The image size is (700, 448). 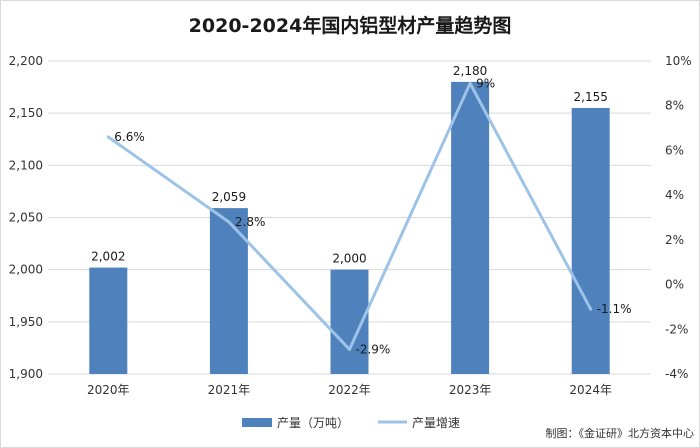 I want to click on right-tick-label-1: -2%, so click(x=676, y=329).